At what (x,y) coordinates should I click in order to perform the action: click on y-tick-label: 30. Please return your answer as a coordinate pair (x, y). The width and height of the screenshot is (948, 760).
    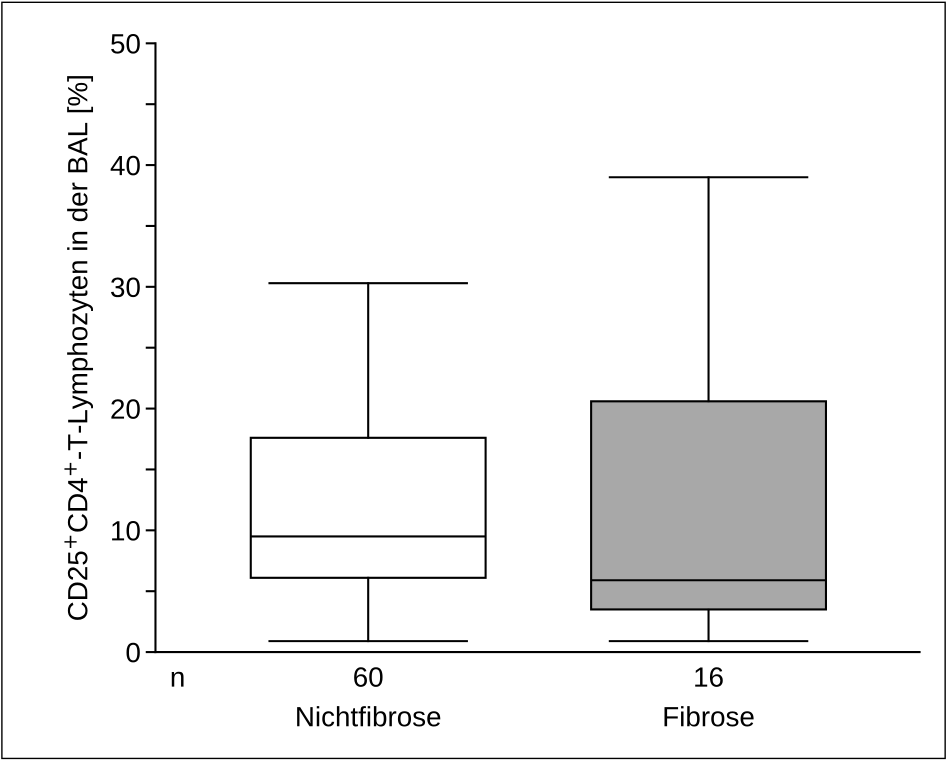
    Looking at the image, I should click on (125, 287).